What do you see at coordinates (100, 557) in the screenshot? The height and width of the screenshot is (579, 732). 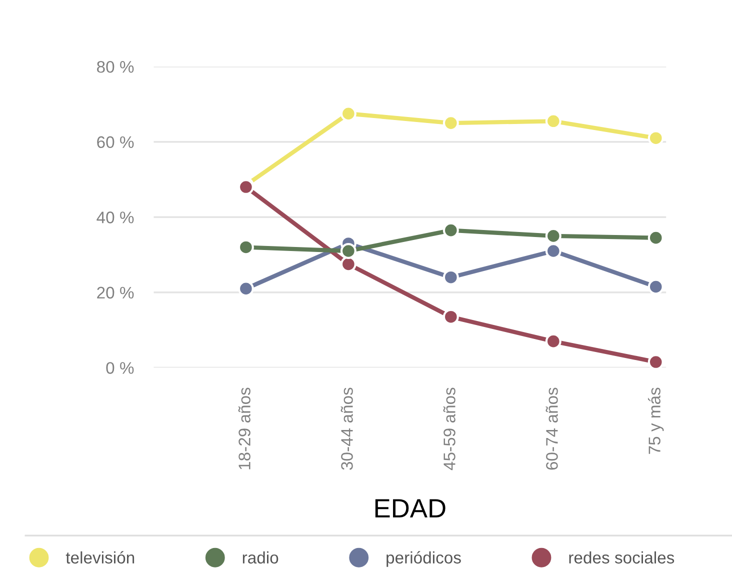 I see `legend-label: televisión` at bounding box center [100, 557].